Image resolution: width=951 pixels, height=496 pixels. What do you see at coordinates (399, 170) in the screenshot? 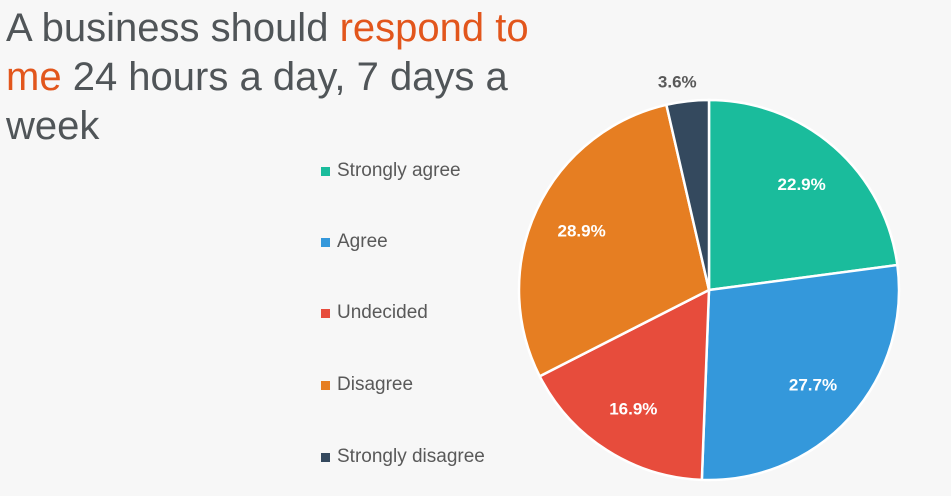
I see `legend-label: Strongly agree` at bounding box center [399, 170].